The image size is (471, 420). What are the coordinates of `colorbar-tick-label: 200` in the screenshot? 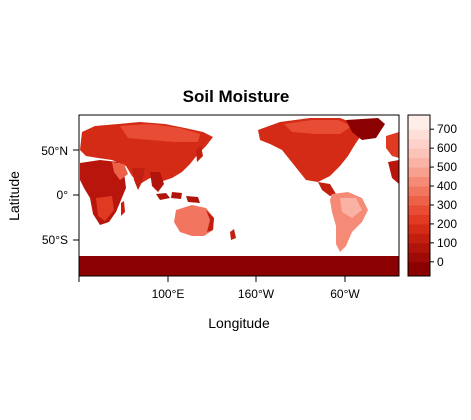 It's located at (447, 224).